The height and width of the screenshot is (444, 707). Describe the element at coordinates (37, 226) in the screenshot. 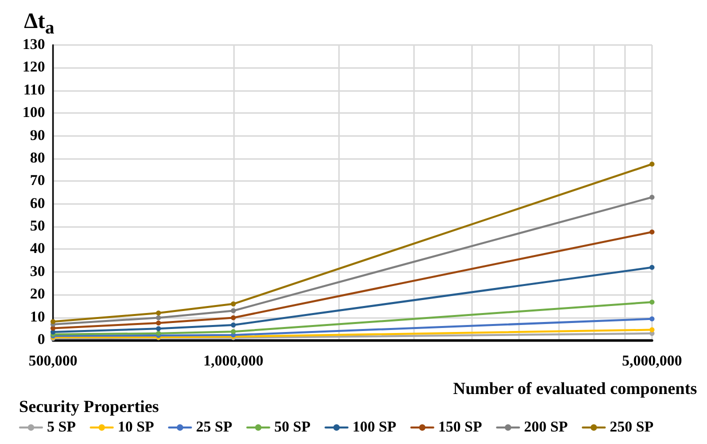

I see `y-tick-label: 50` at that location.